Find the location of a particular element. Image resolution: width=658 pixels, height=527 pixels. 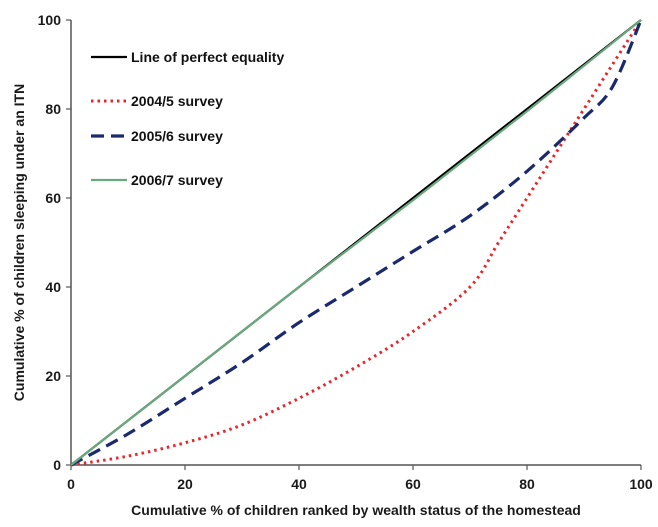

legend-label: 2004/5 survey is located at coordinates (177, 101).